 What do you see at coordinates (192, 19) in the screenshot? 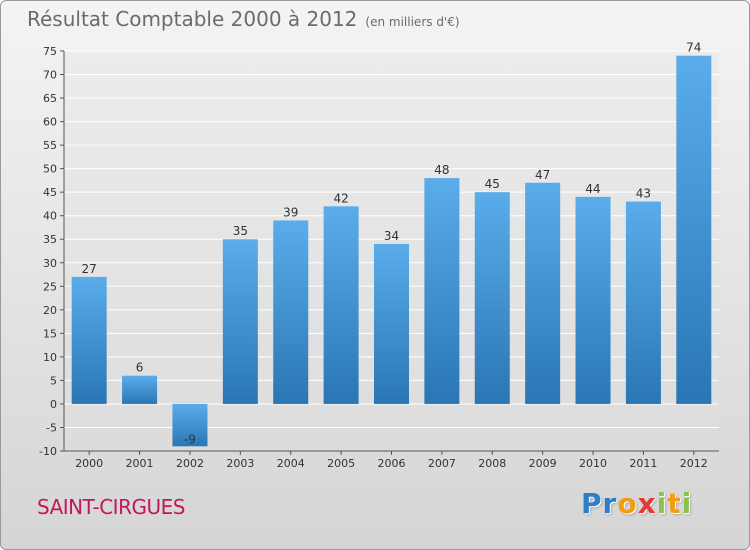
I see `chart-title-text: Résultat Comptable 2000 à 2012` at bounding box center [192, 19].